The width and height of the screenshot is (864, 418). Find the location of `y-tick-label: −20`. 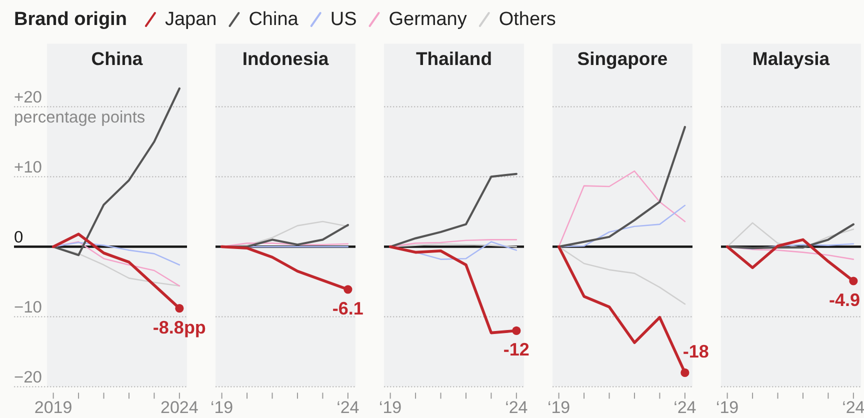

y-tick-label: −20 is located at coordinates (28, 377).